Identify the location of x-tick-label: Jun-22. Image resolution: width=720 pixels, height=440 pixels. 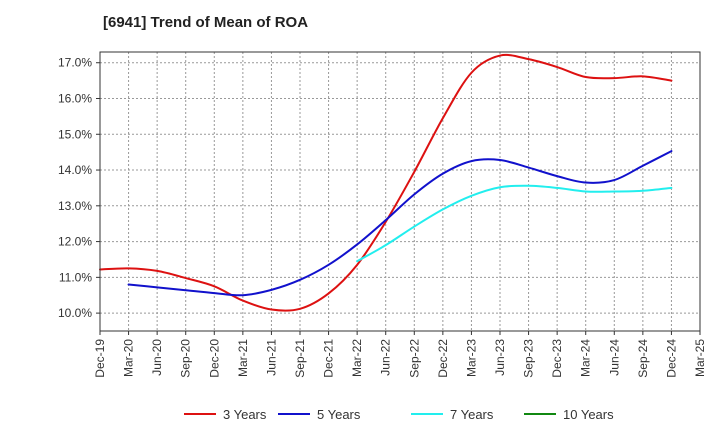
(386, 357).